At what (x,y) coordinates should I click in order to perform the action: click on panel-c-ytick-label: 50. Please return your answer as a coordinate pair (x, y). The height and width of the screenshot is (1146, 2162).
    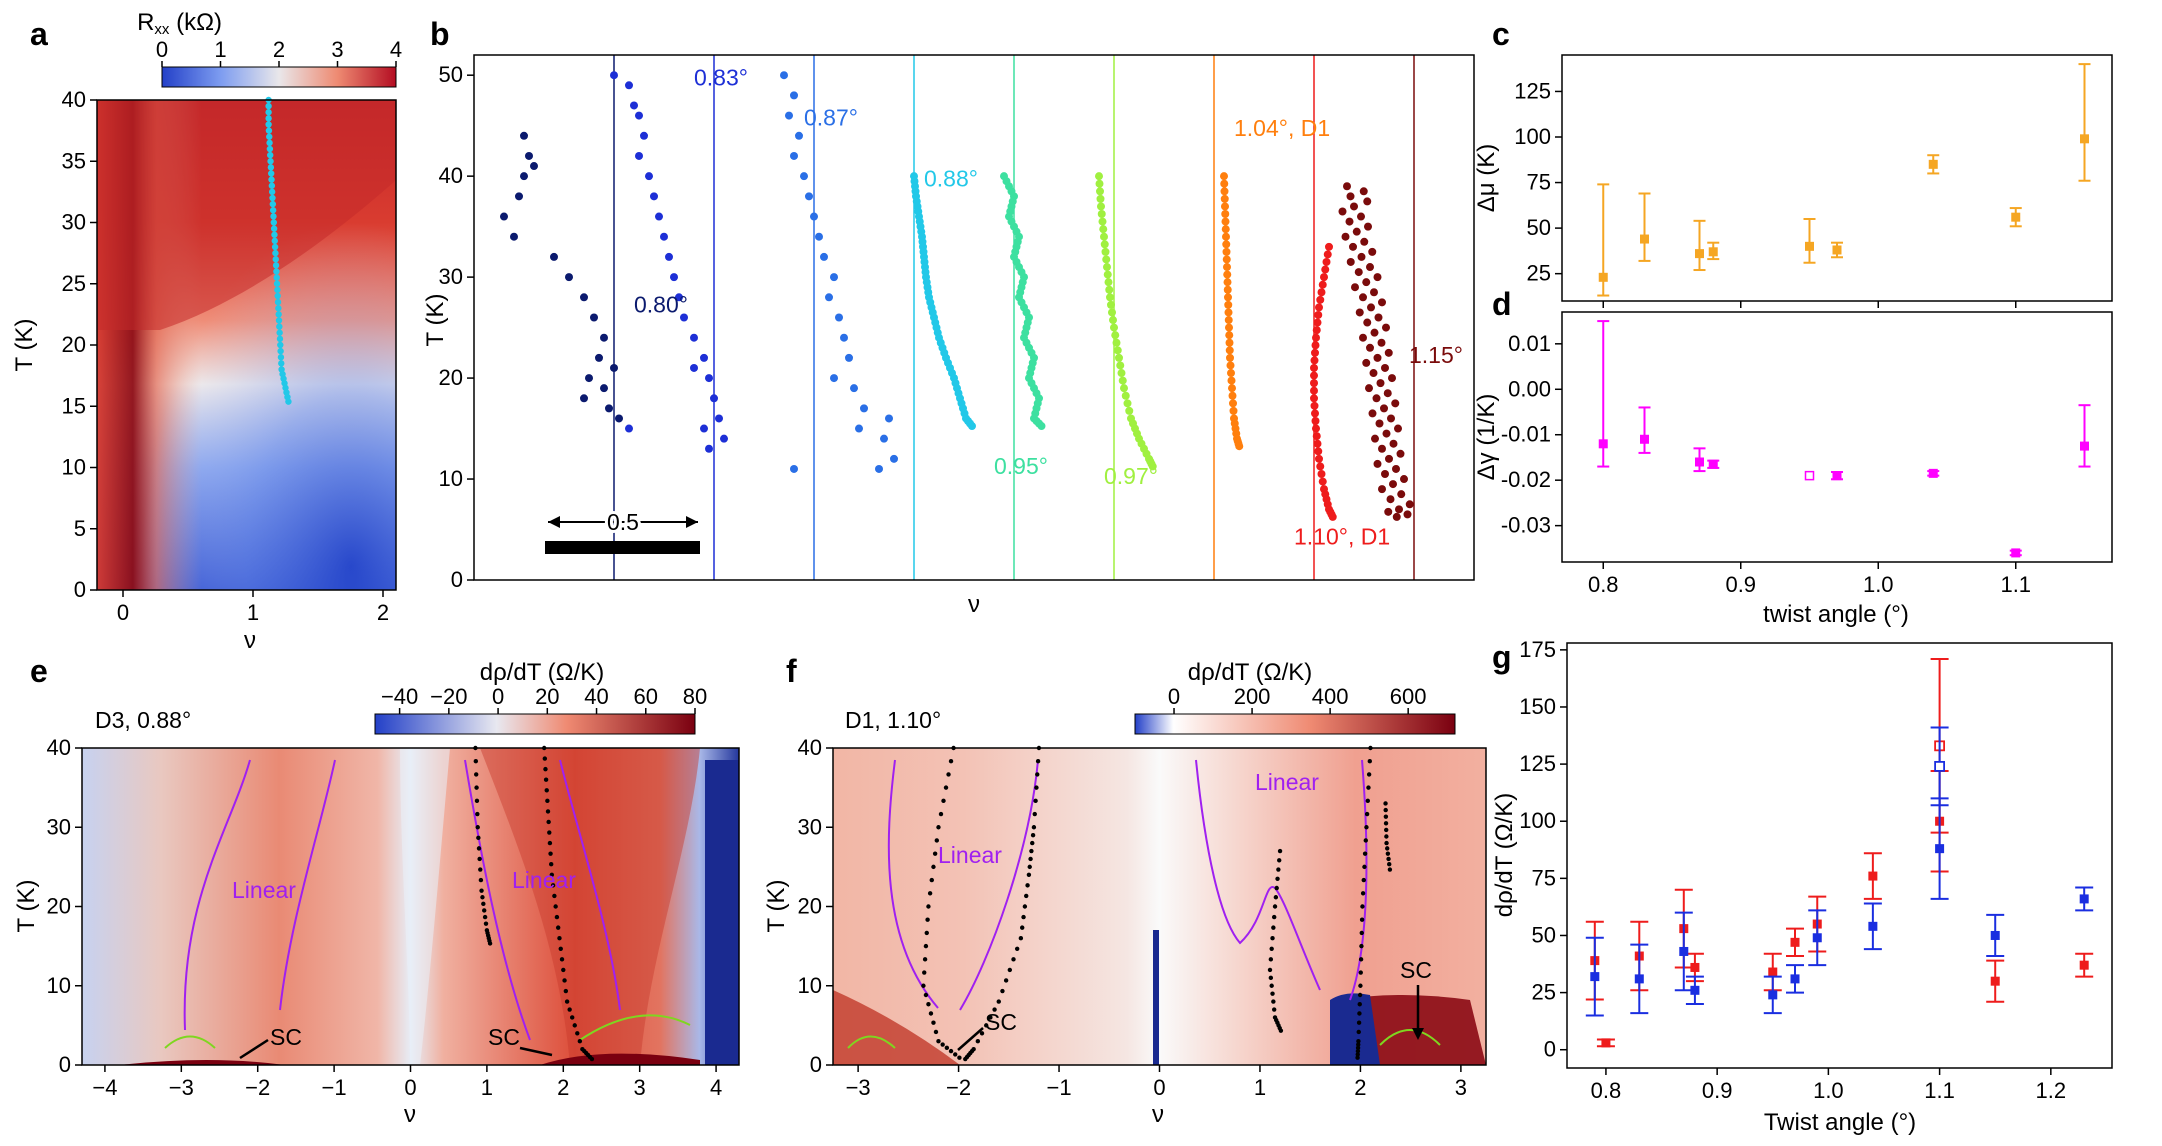
    Looking at the image, I should click on (1539, 227).